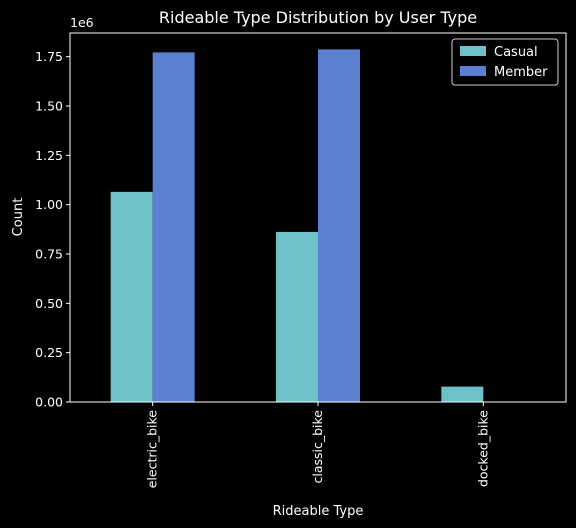 This screenshot has width=576, height=528. Describe the element at coordinates (49, 204) in the screenshot. I see `y-tick-label: 1.00` at that location.